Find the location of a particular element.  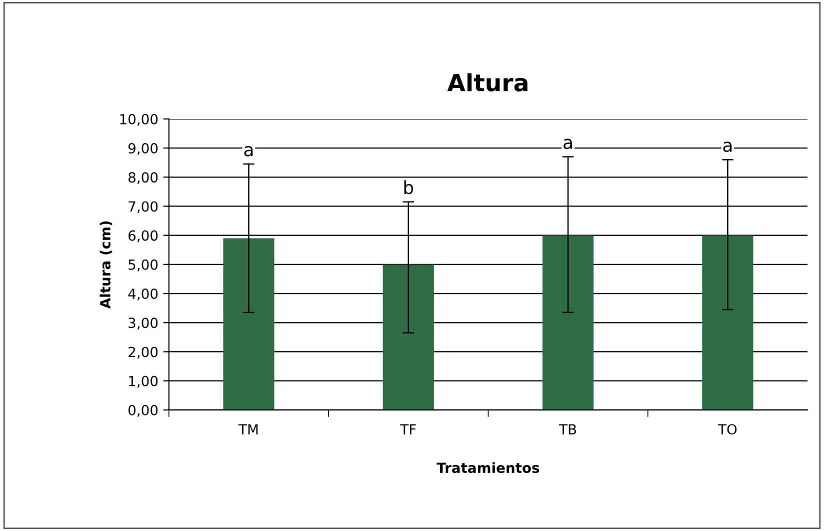

x-tick-label: TM is located at coordinates (248, 429).